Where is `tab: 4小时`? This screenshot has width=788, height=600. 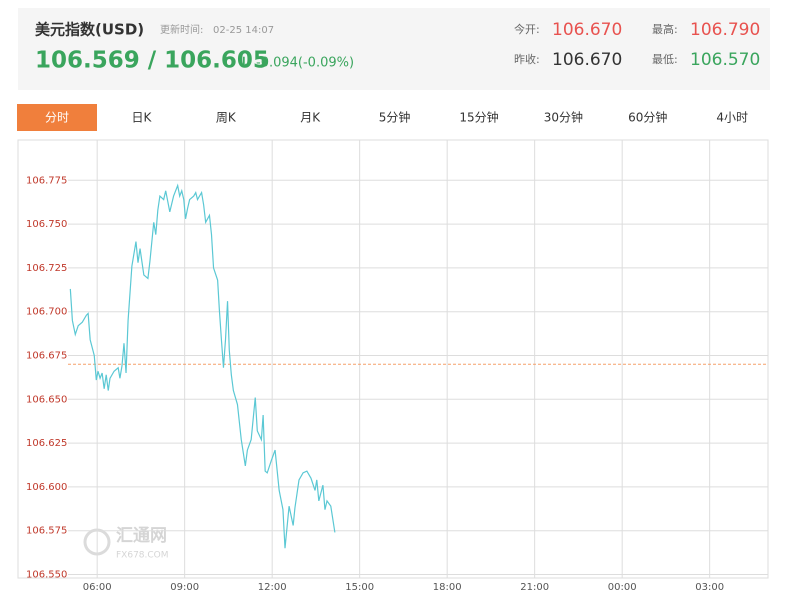 tab: 4小时 is located at coordinates (732, 118).